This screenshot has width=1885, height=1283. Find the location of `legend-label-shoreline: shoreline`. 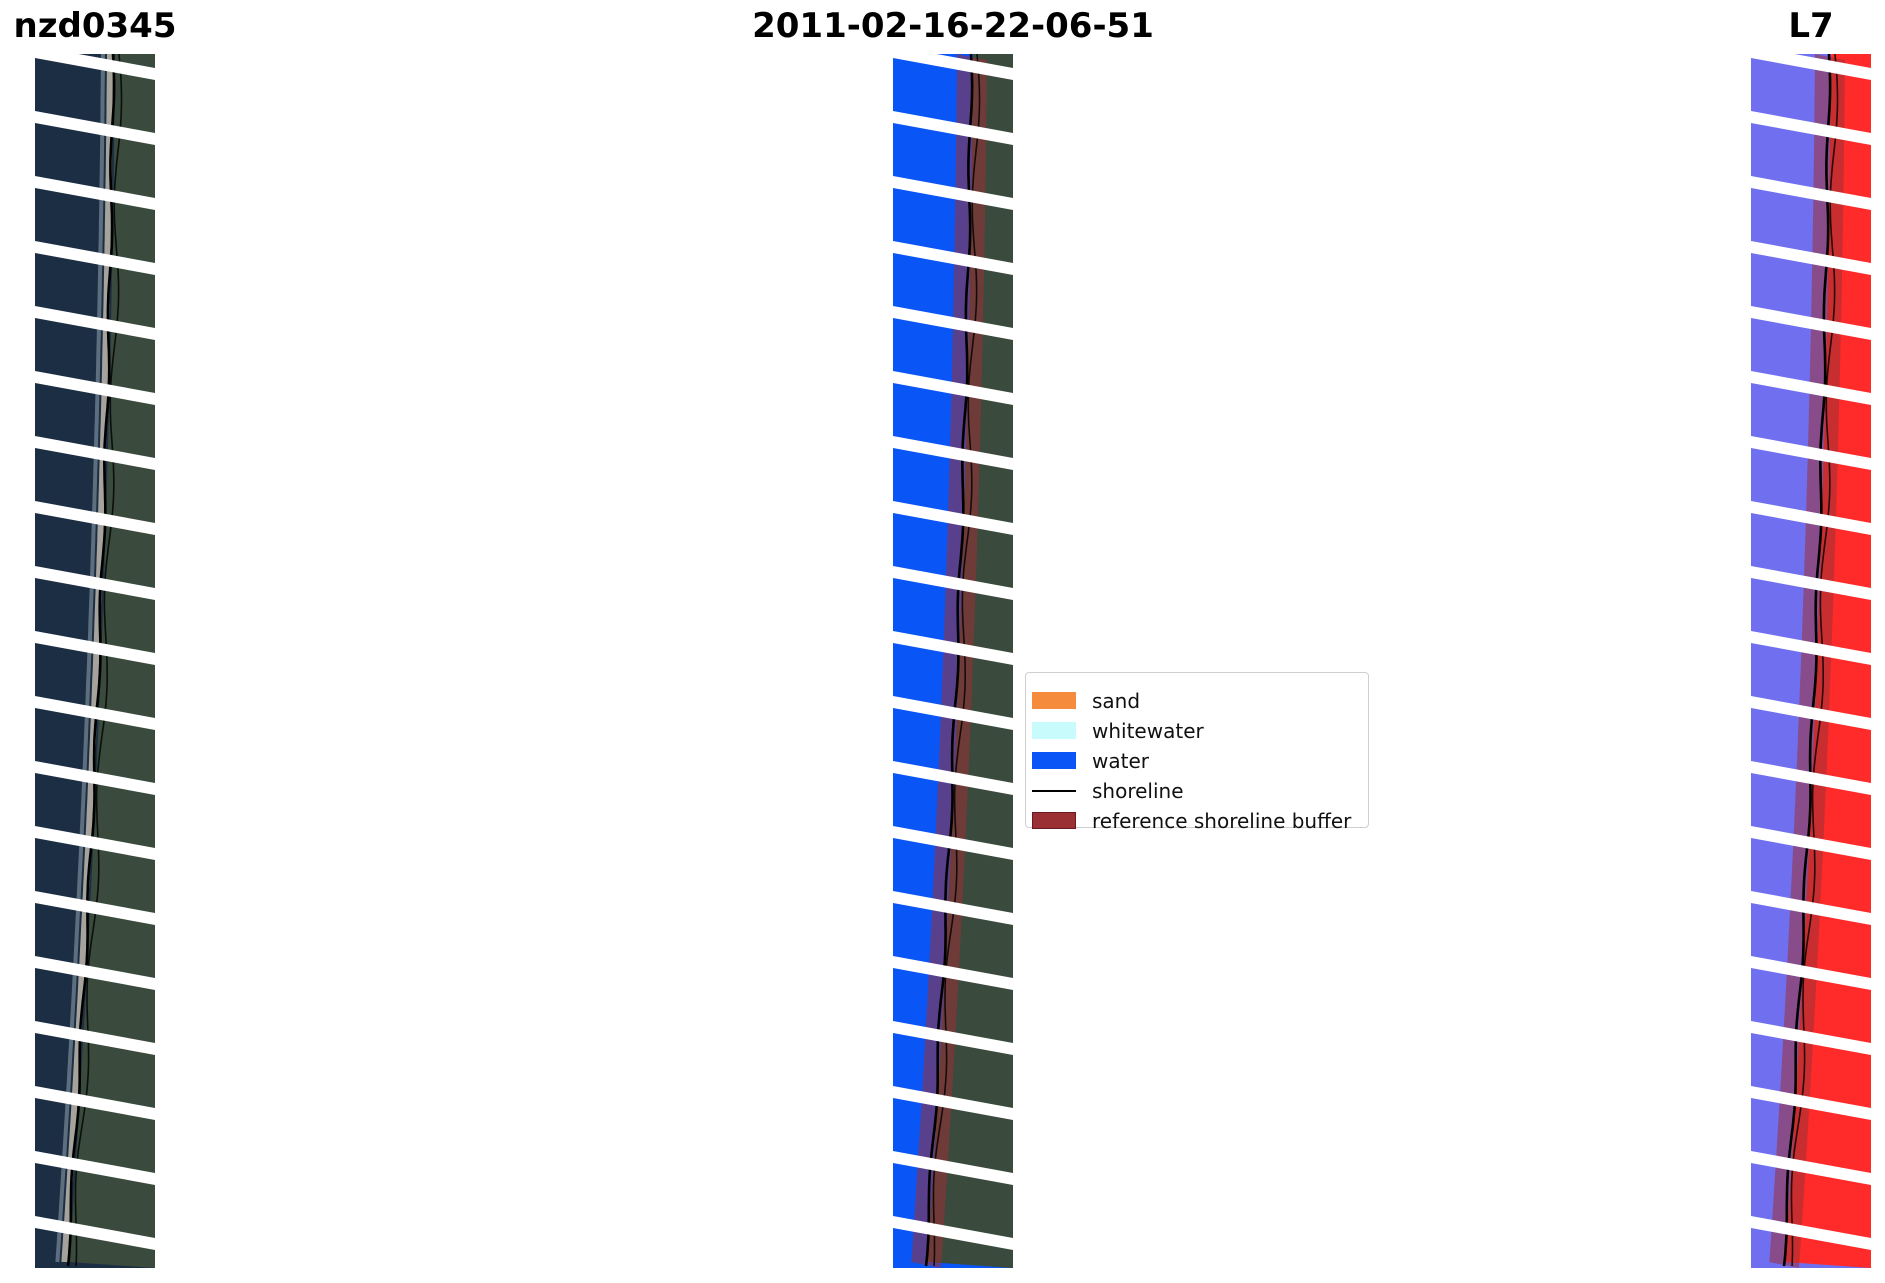

legend-label-shoreline: shoreline is located at coordinates (1138, 791).